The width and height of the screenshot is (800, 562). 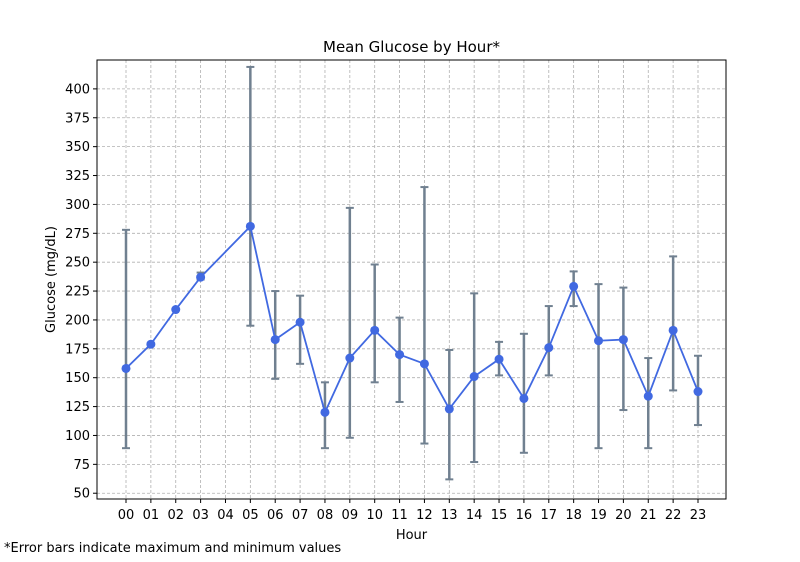 I want to click on y-tick-label: 150, so click(x=77, y=378).